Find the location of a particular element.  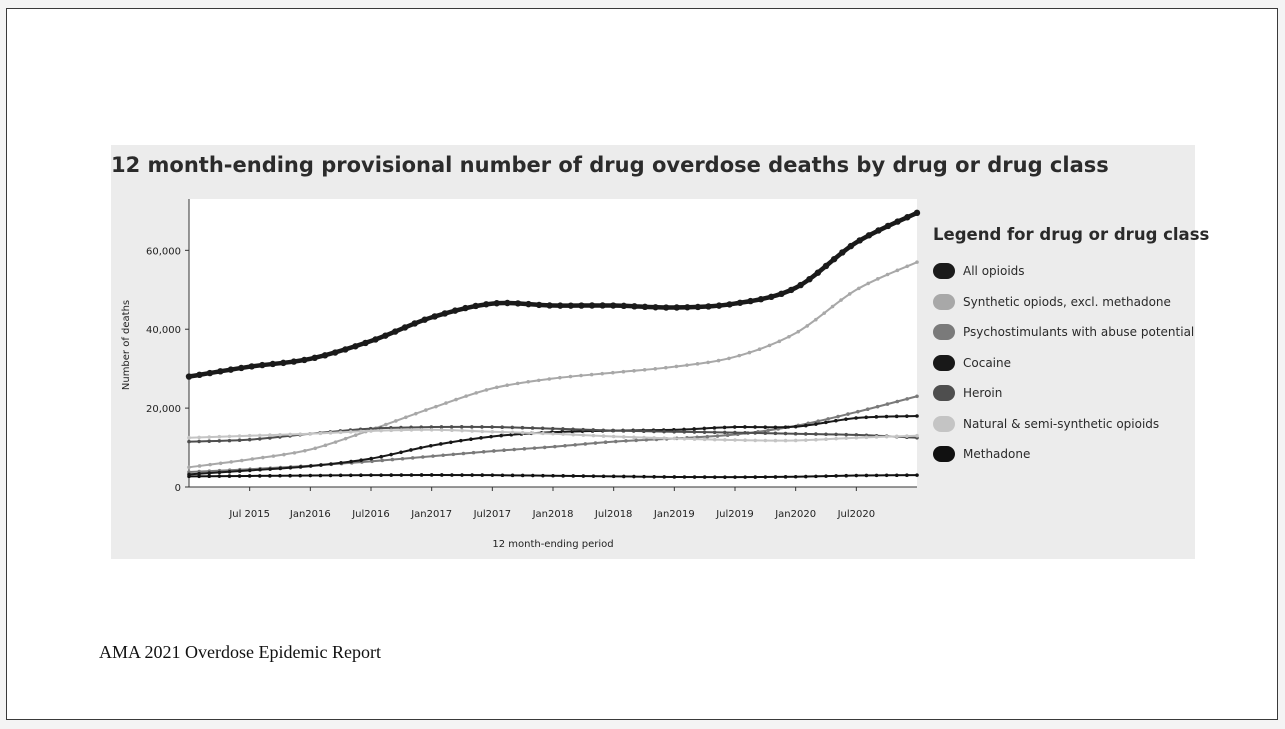

x-tick-label: Jul2016 is located at coordinates (370, 514).